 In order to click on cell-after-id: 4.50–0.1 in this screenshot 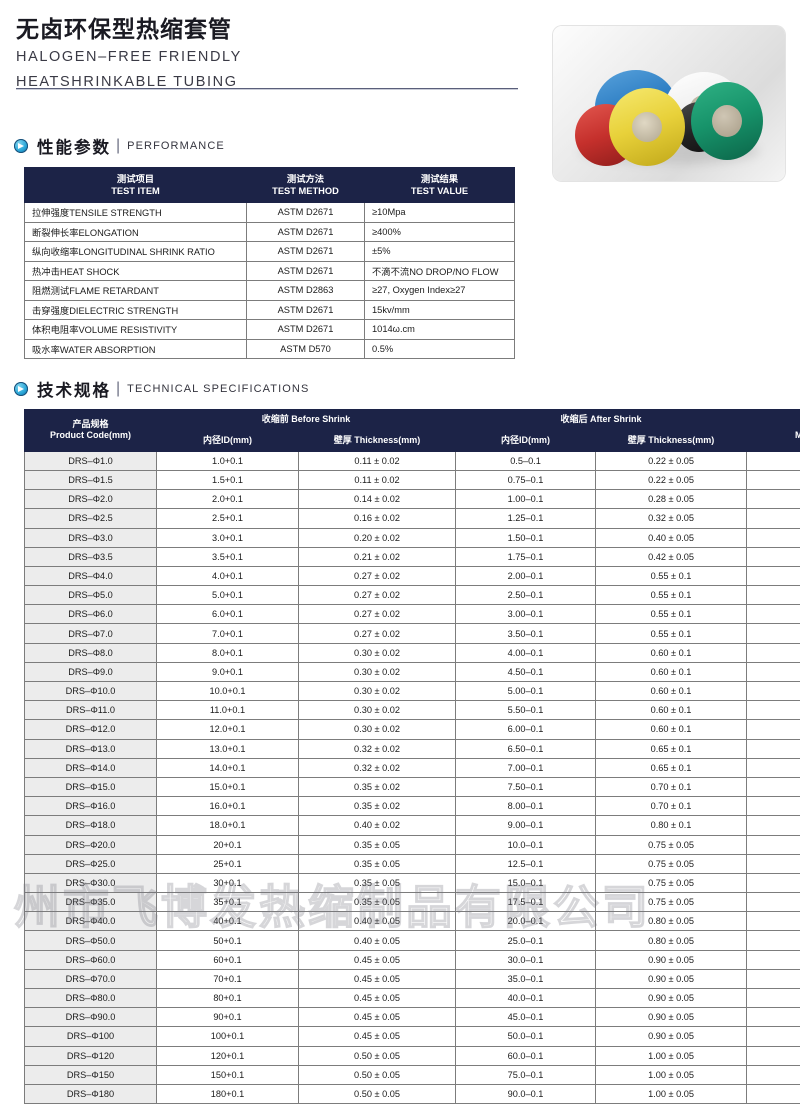, I will do `click(526, 671)`.